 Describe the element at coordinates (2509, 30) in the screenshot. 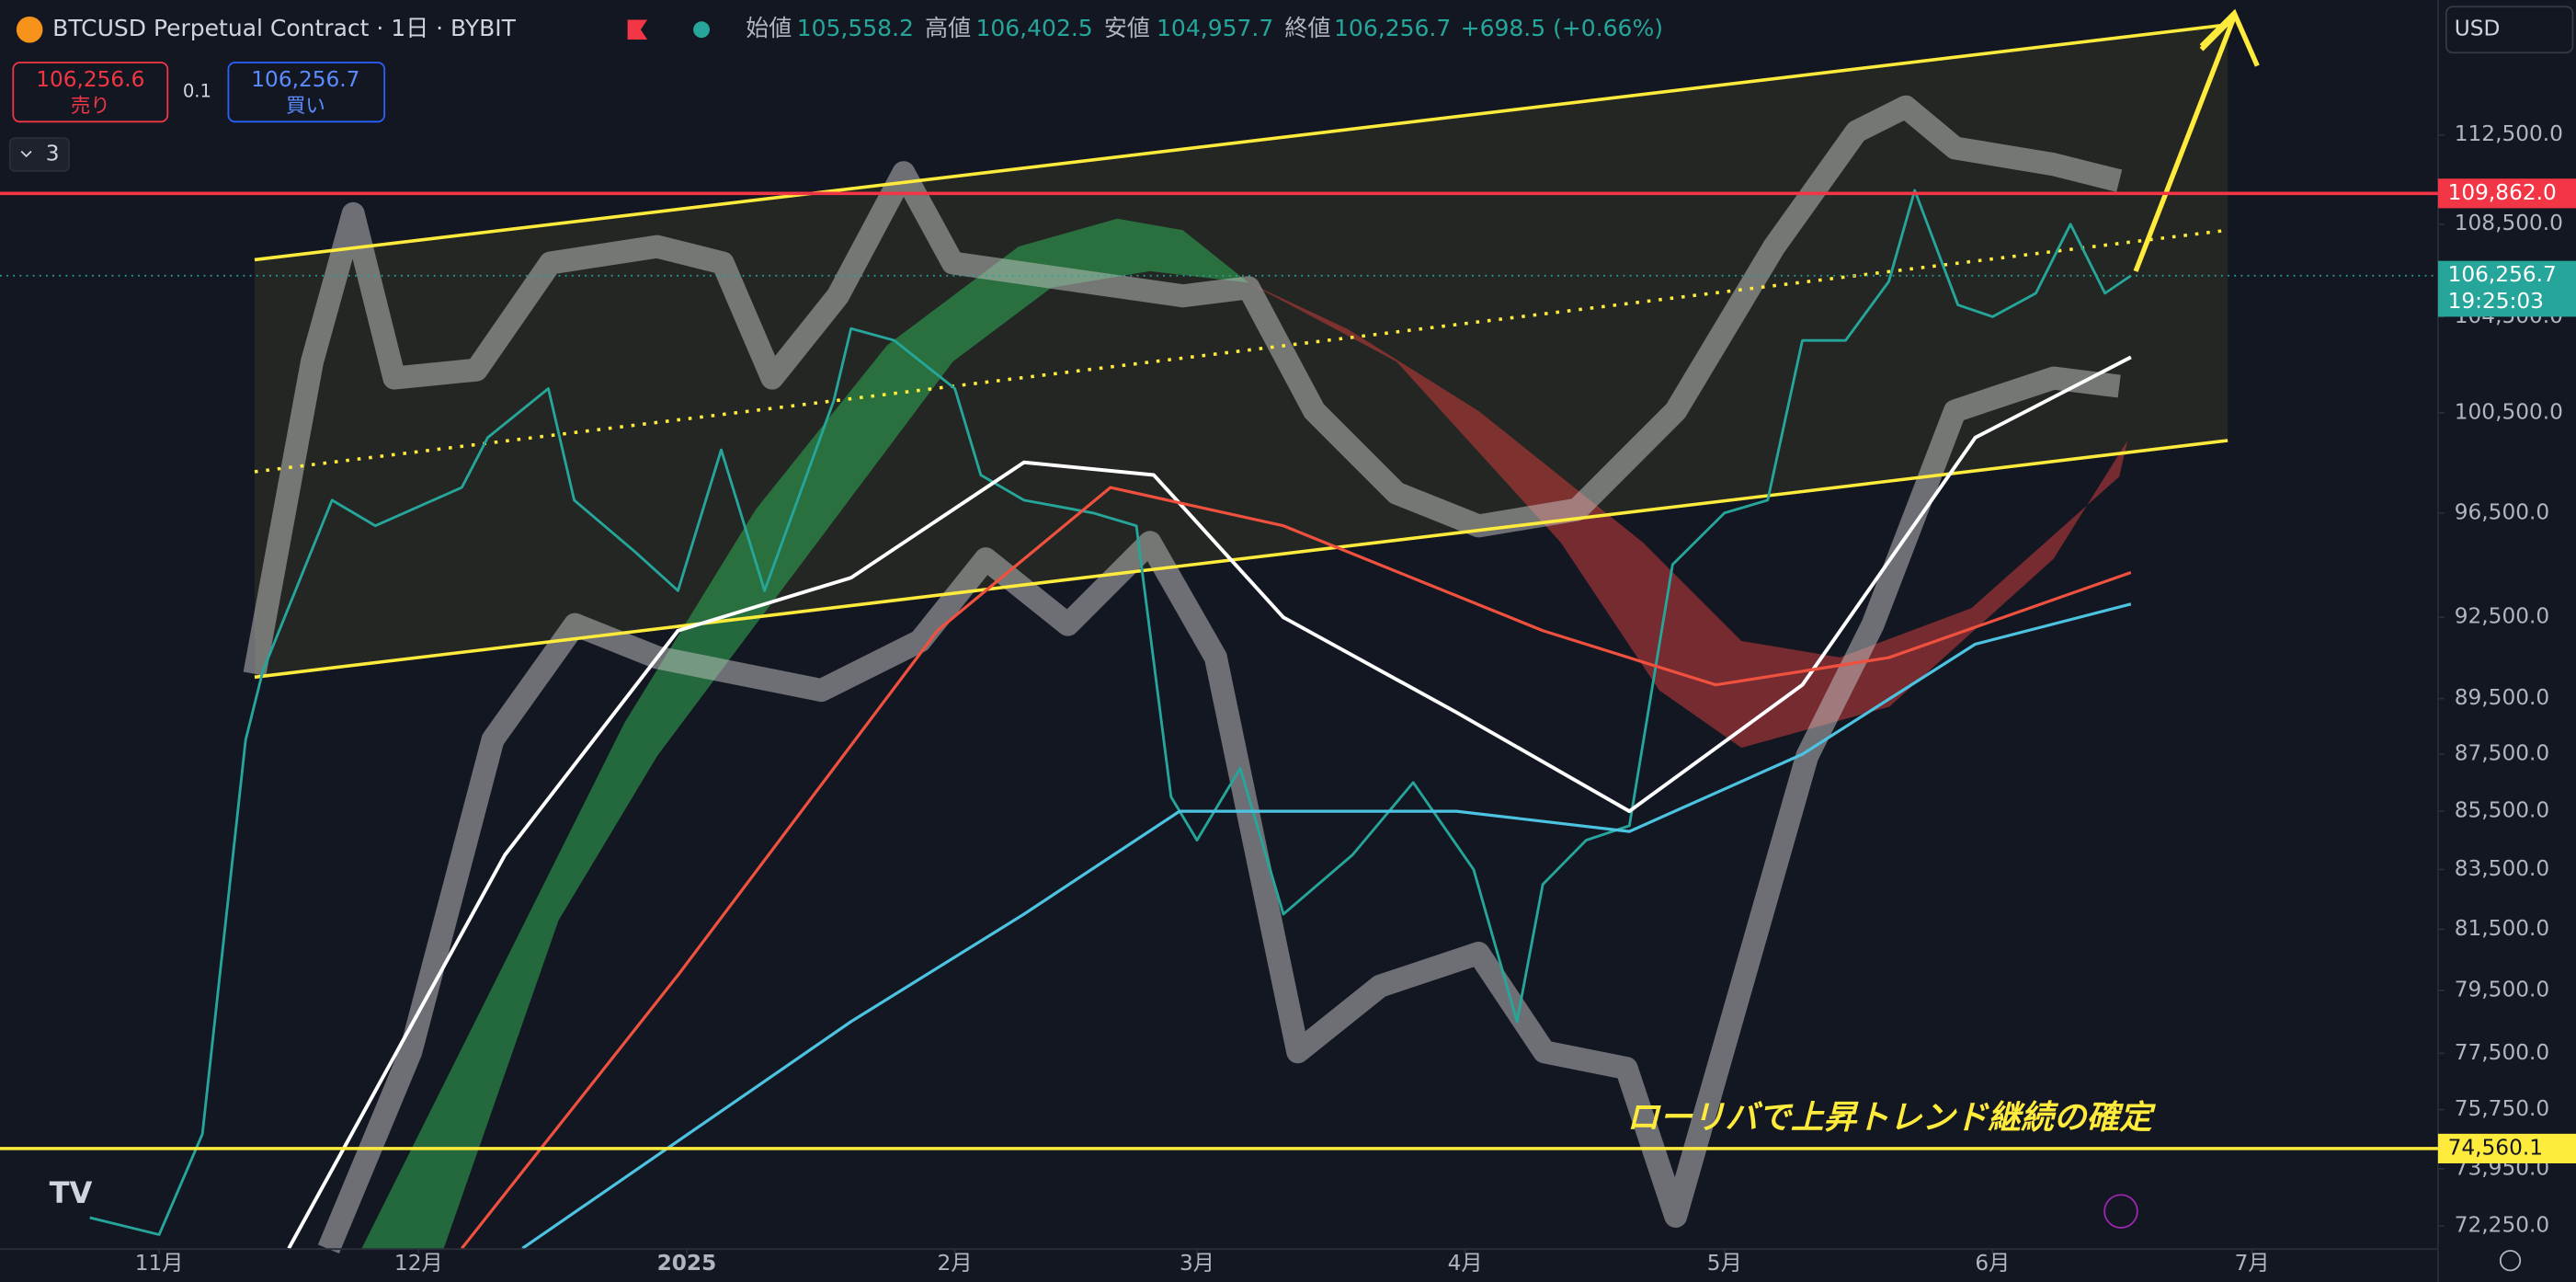

I see `currency-select` at that location.